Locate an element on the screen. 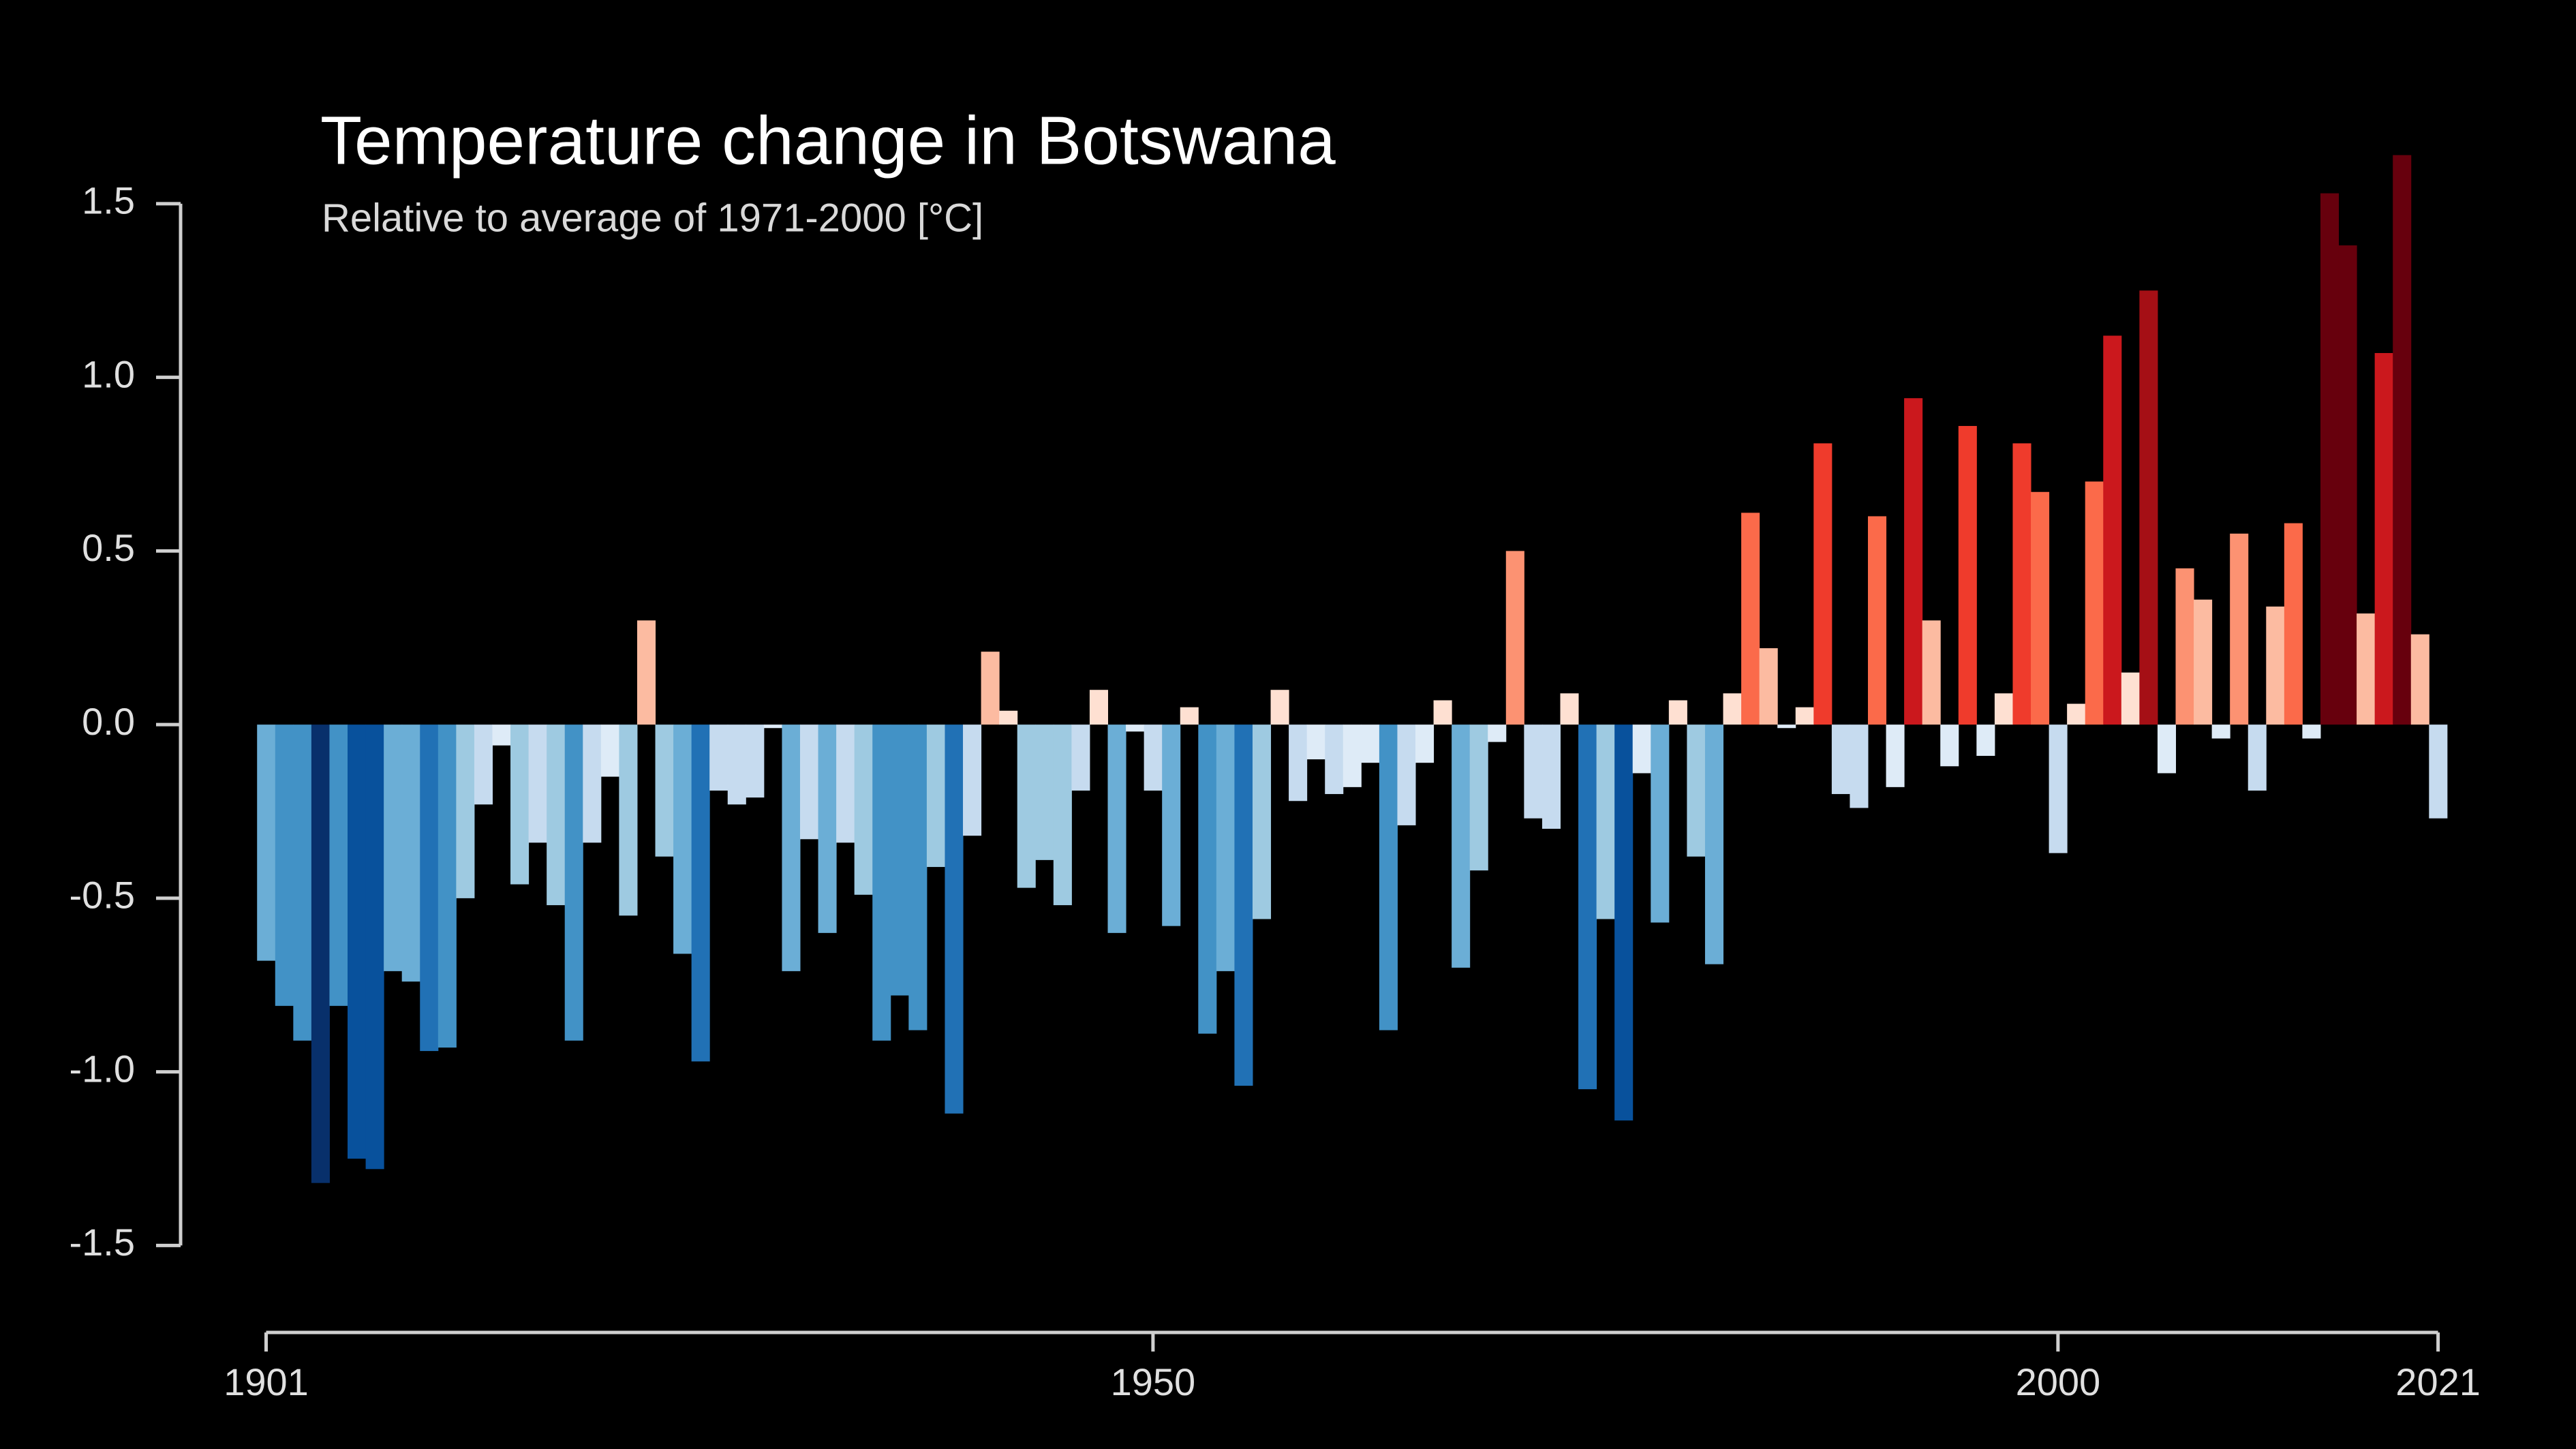 This screenshot has height=1449, width=2576. x-tick-label: 2021 is located at coordinates (2438, 1382).